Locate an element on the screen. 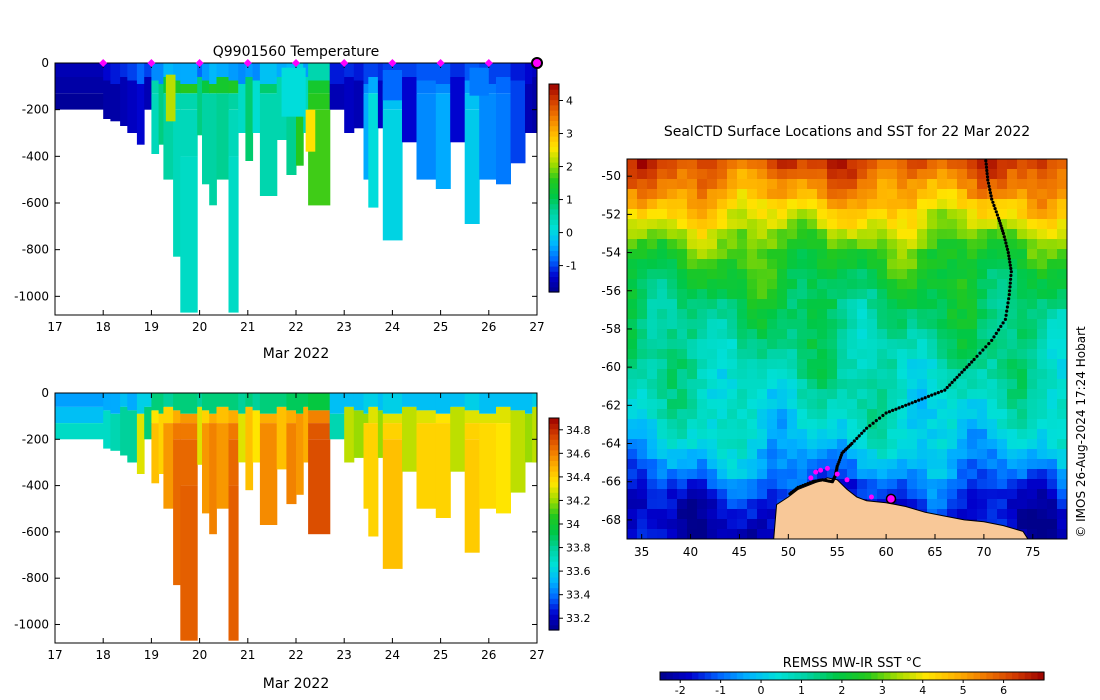 The height and width of the screenshot is (700, 1100). longitude-tick-label: 35 is located at coordinates (641, 552).